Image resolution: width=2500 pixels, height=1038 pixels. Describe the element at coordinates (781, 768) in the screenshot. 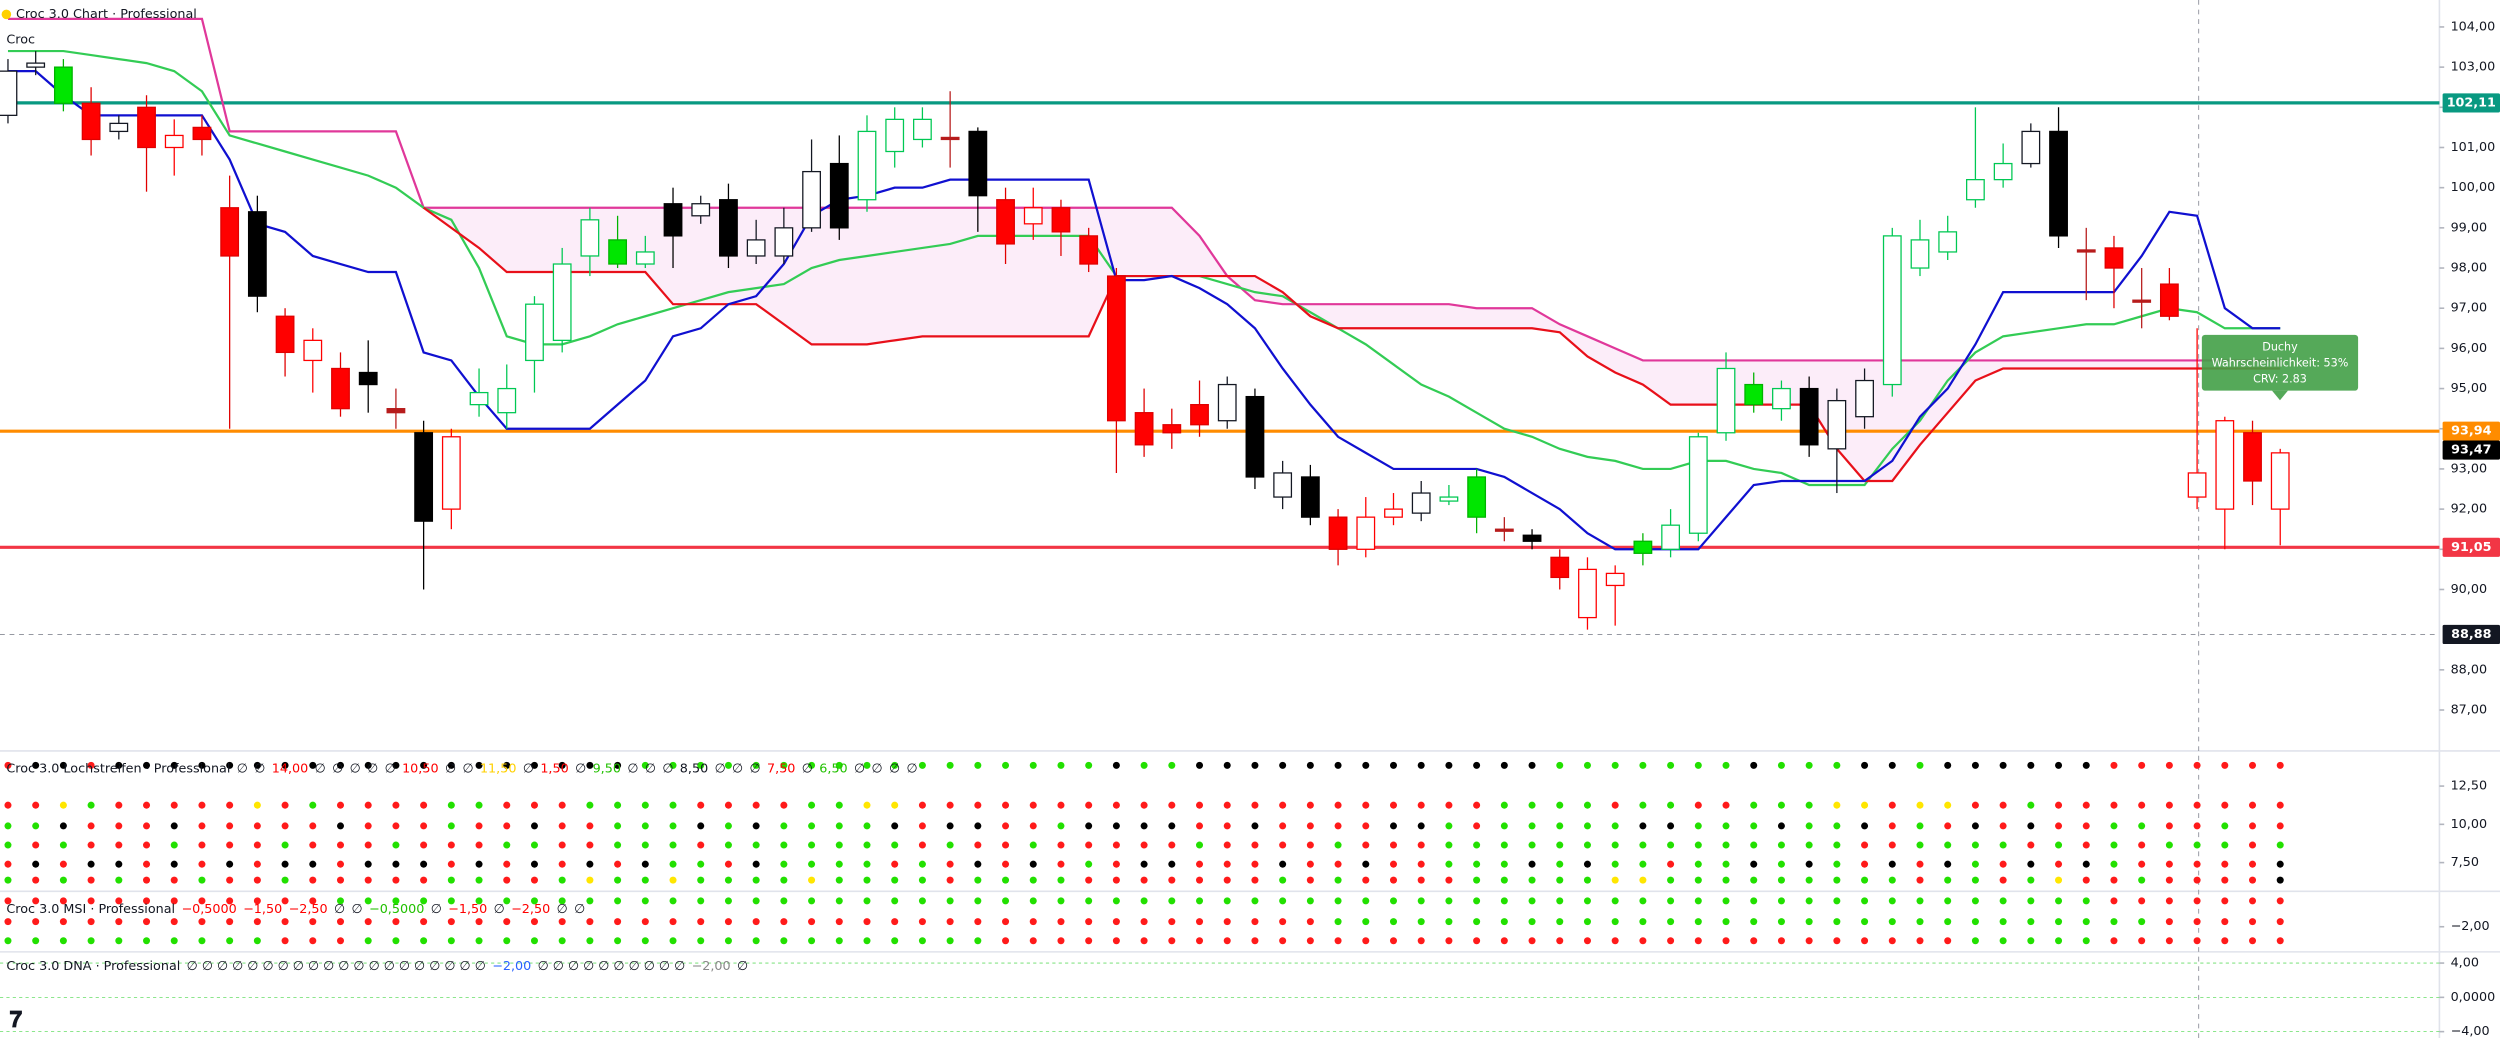

I see `panel-value: 7,50` at that location.